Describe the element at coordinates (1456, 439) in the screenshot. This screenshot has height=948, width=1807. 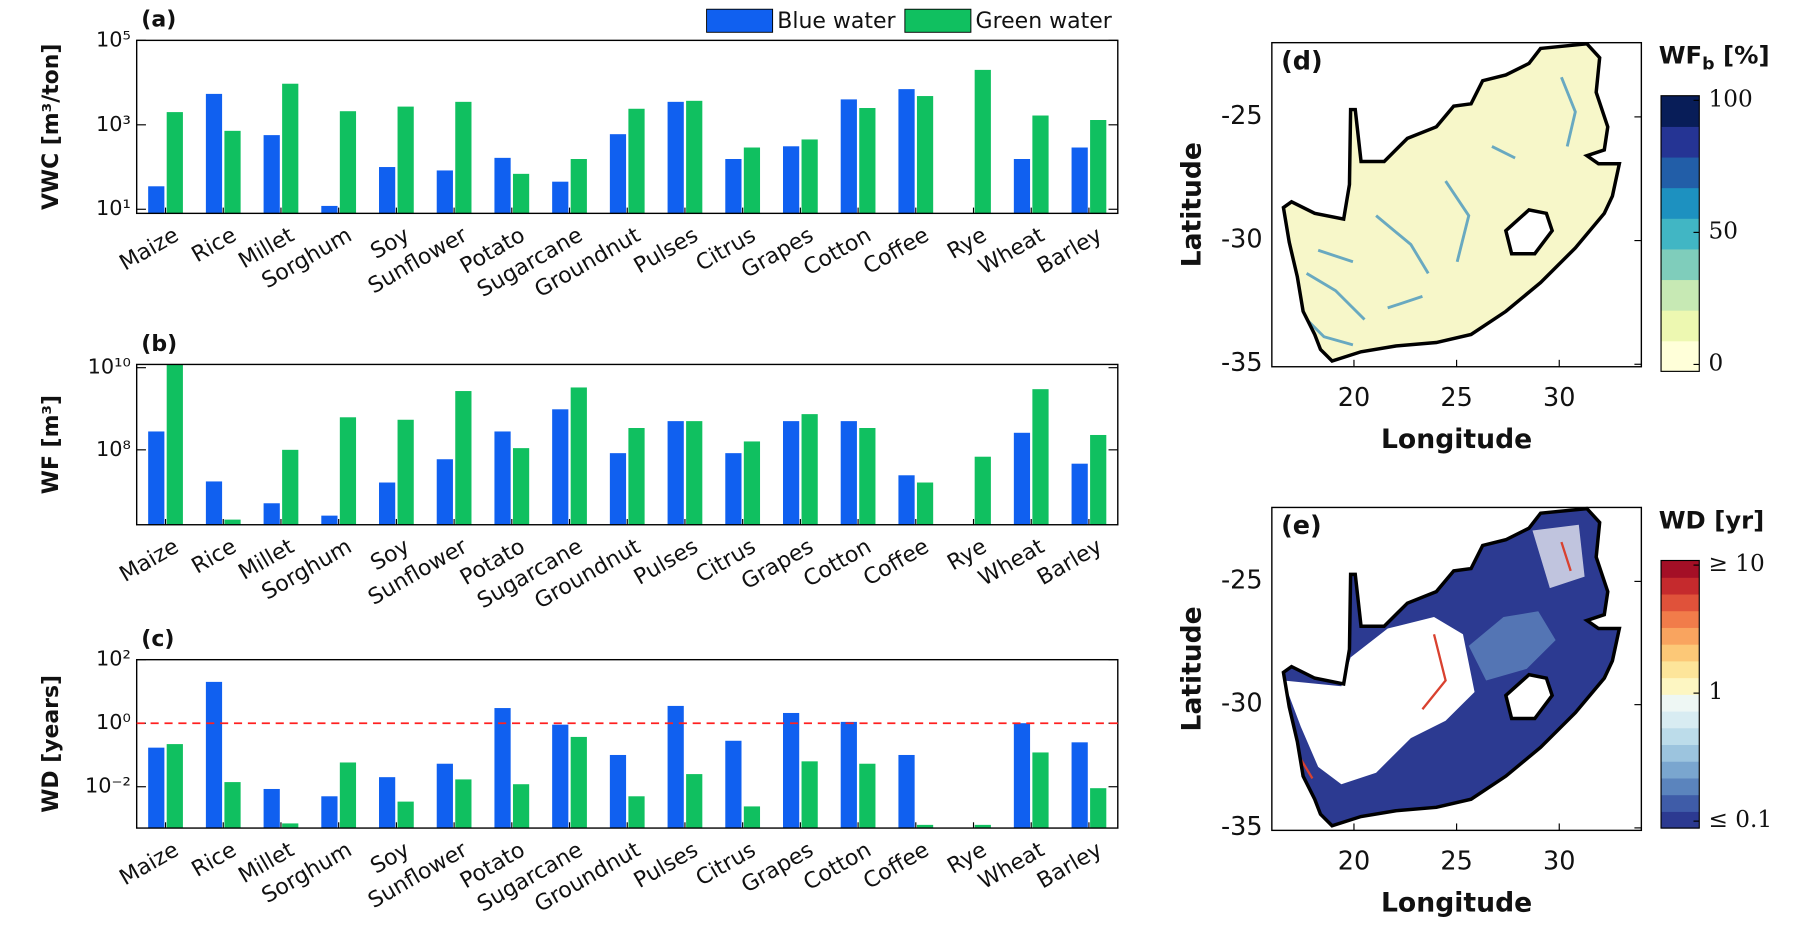
I see `x-axis-label: Longitude` at that location.